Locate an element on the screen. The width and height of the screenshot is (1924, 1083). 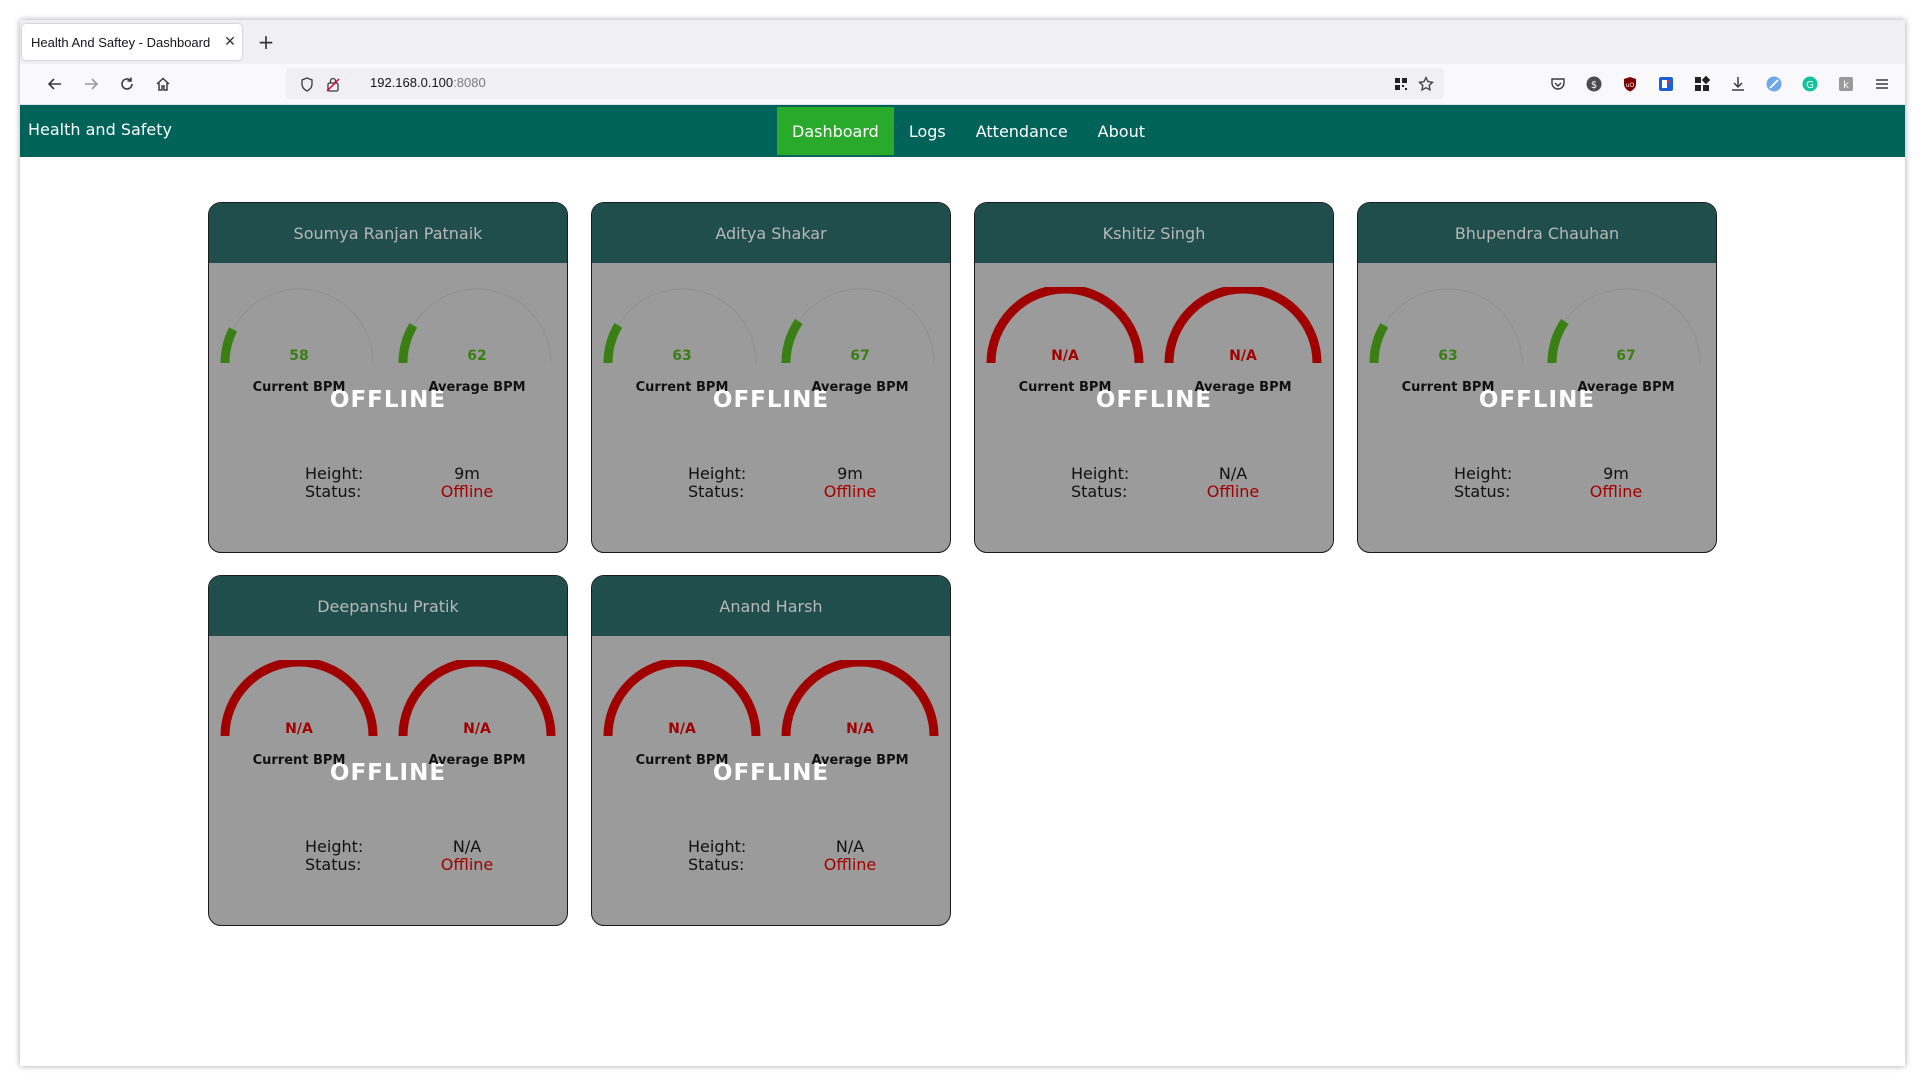
qr-code-icon is located at coordinates (1401, 84).